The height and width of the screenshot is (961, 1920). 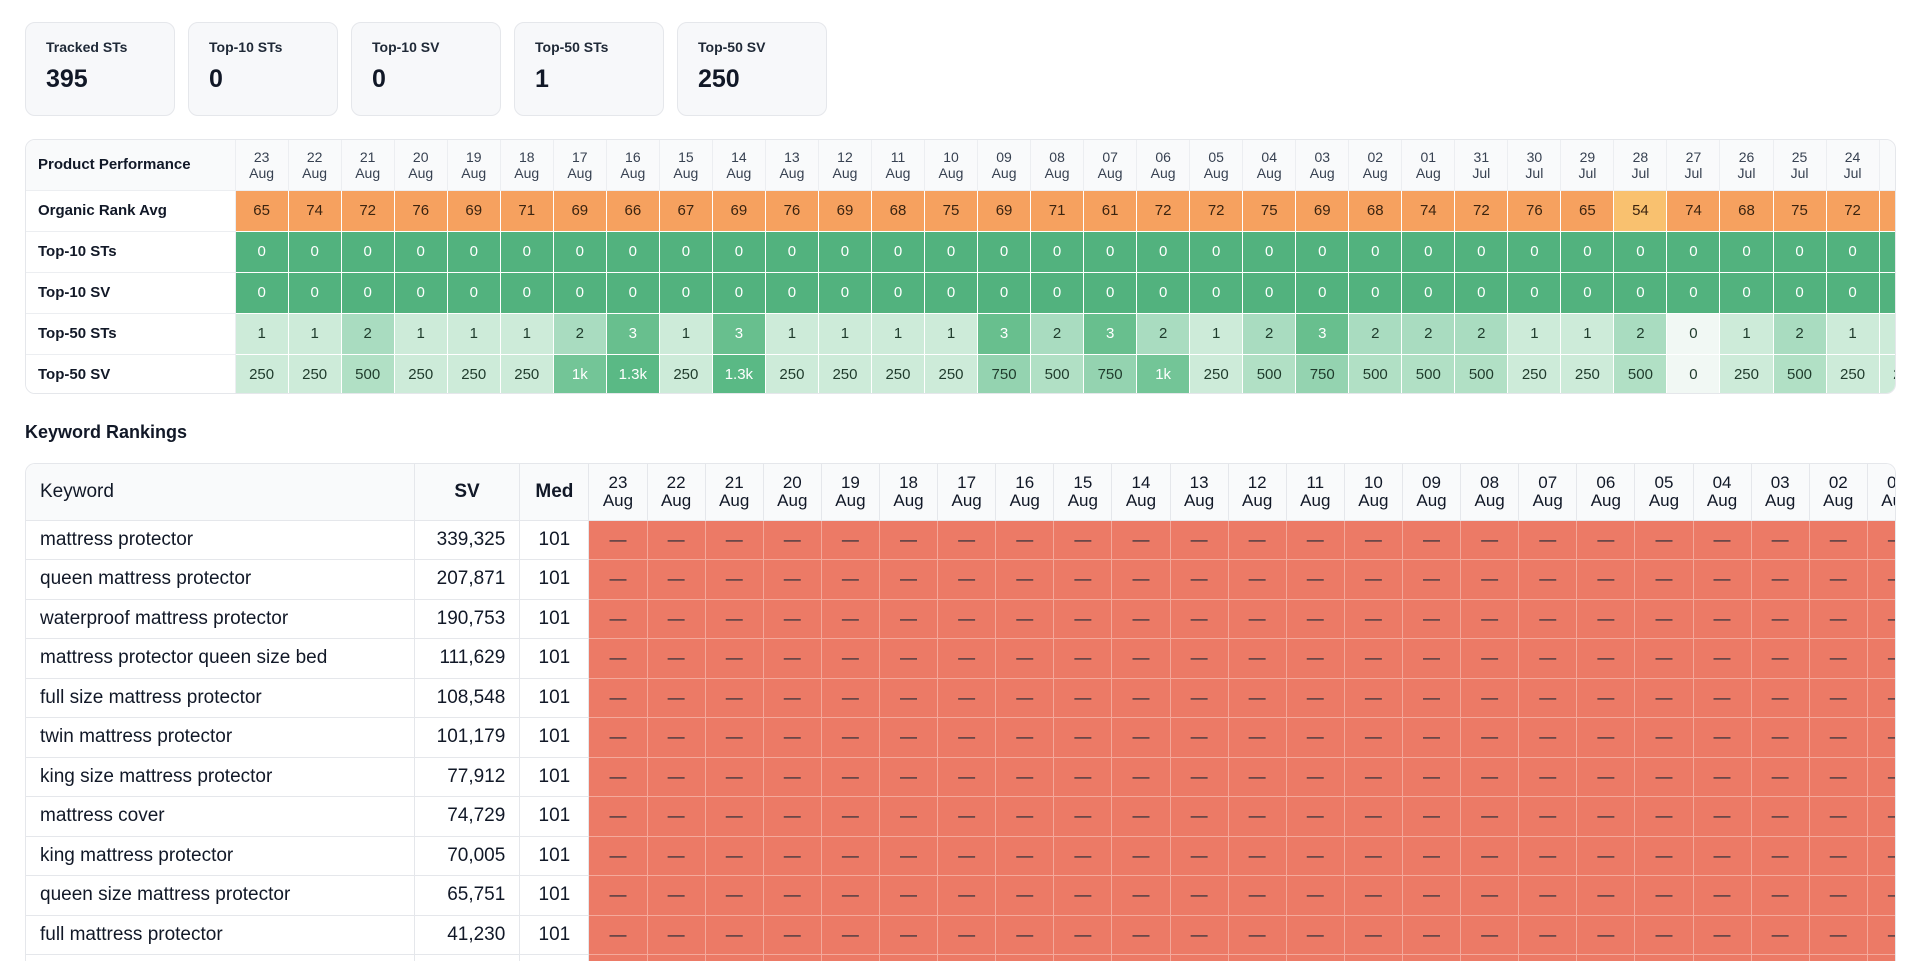 What do you see at coordinates (467, 540) in the screenshot?
I see `keyword-sv: 339,325` at bounding box center [467, 540].